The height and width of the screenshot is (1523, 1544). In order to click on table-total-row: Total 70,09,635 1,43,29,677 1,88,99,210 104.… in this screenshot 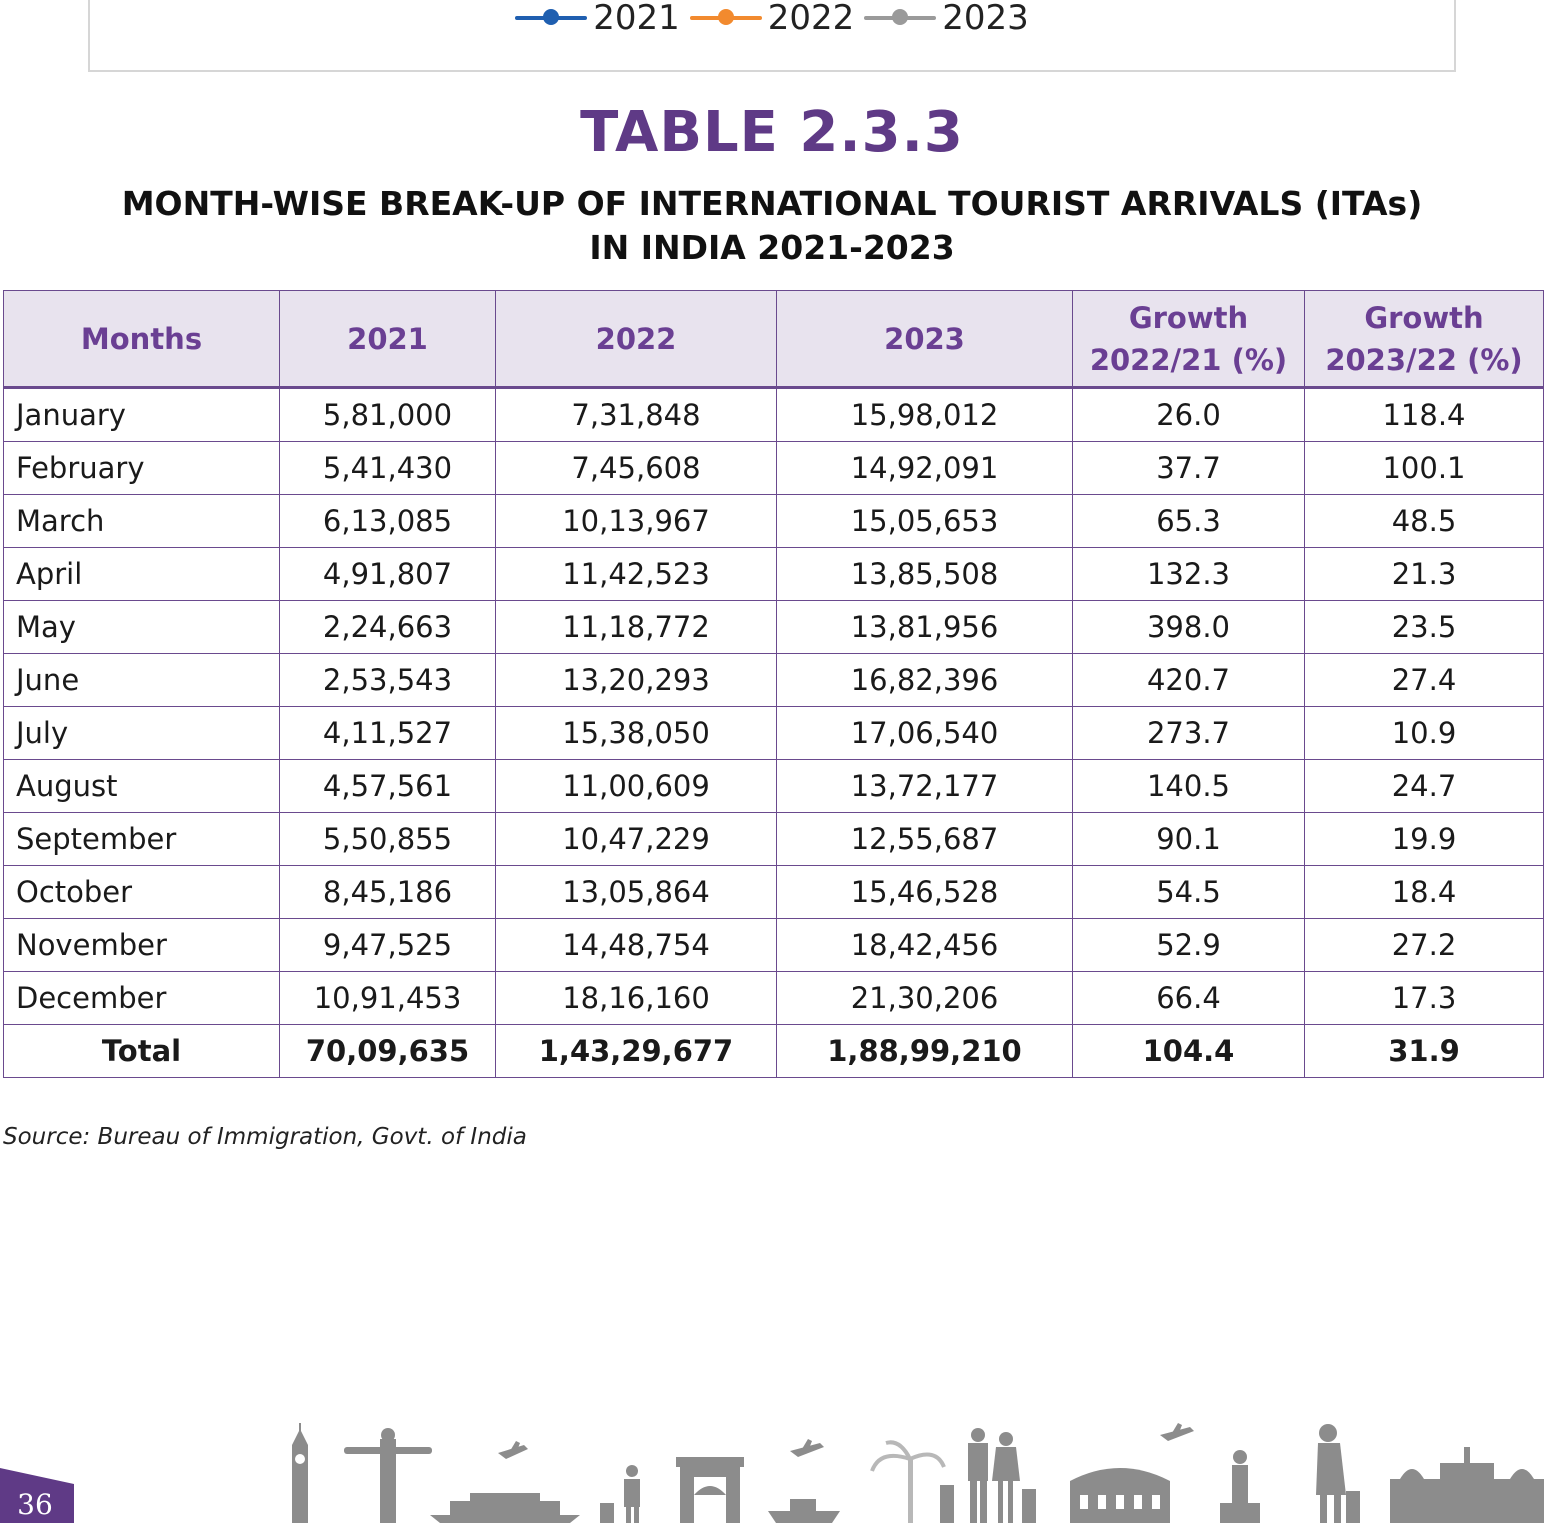, I will do `click(773, 1051)`.